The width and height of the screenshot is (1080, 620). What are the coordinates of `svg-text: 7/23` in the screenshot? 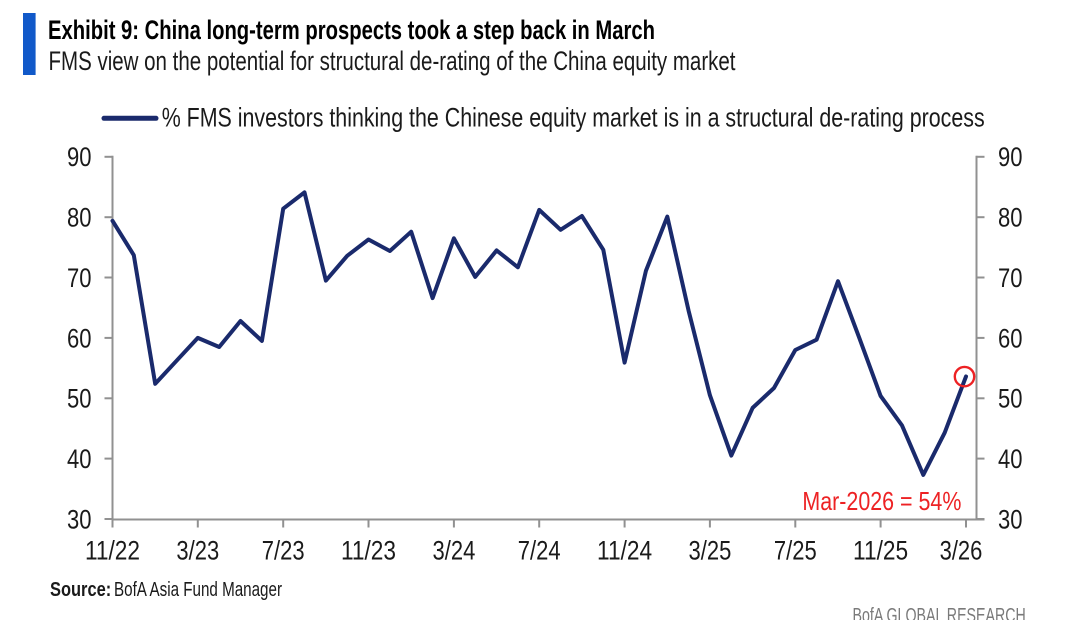 It's located at (283, 550).